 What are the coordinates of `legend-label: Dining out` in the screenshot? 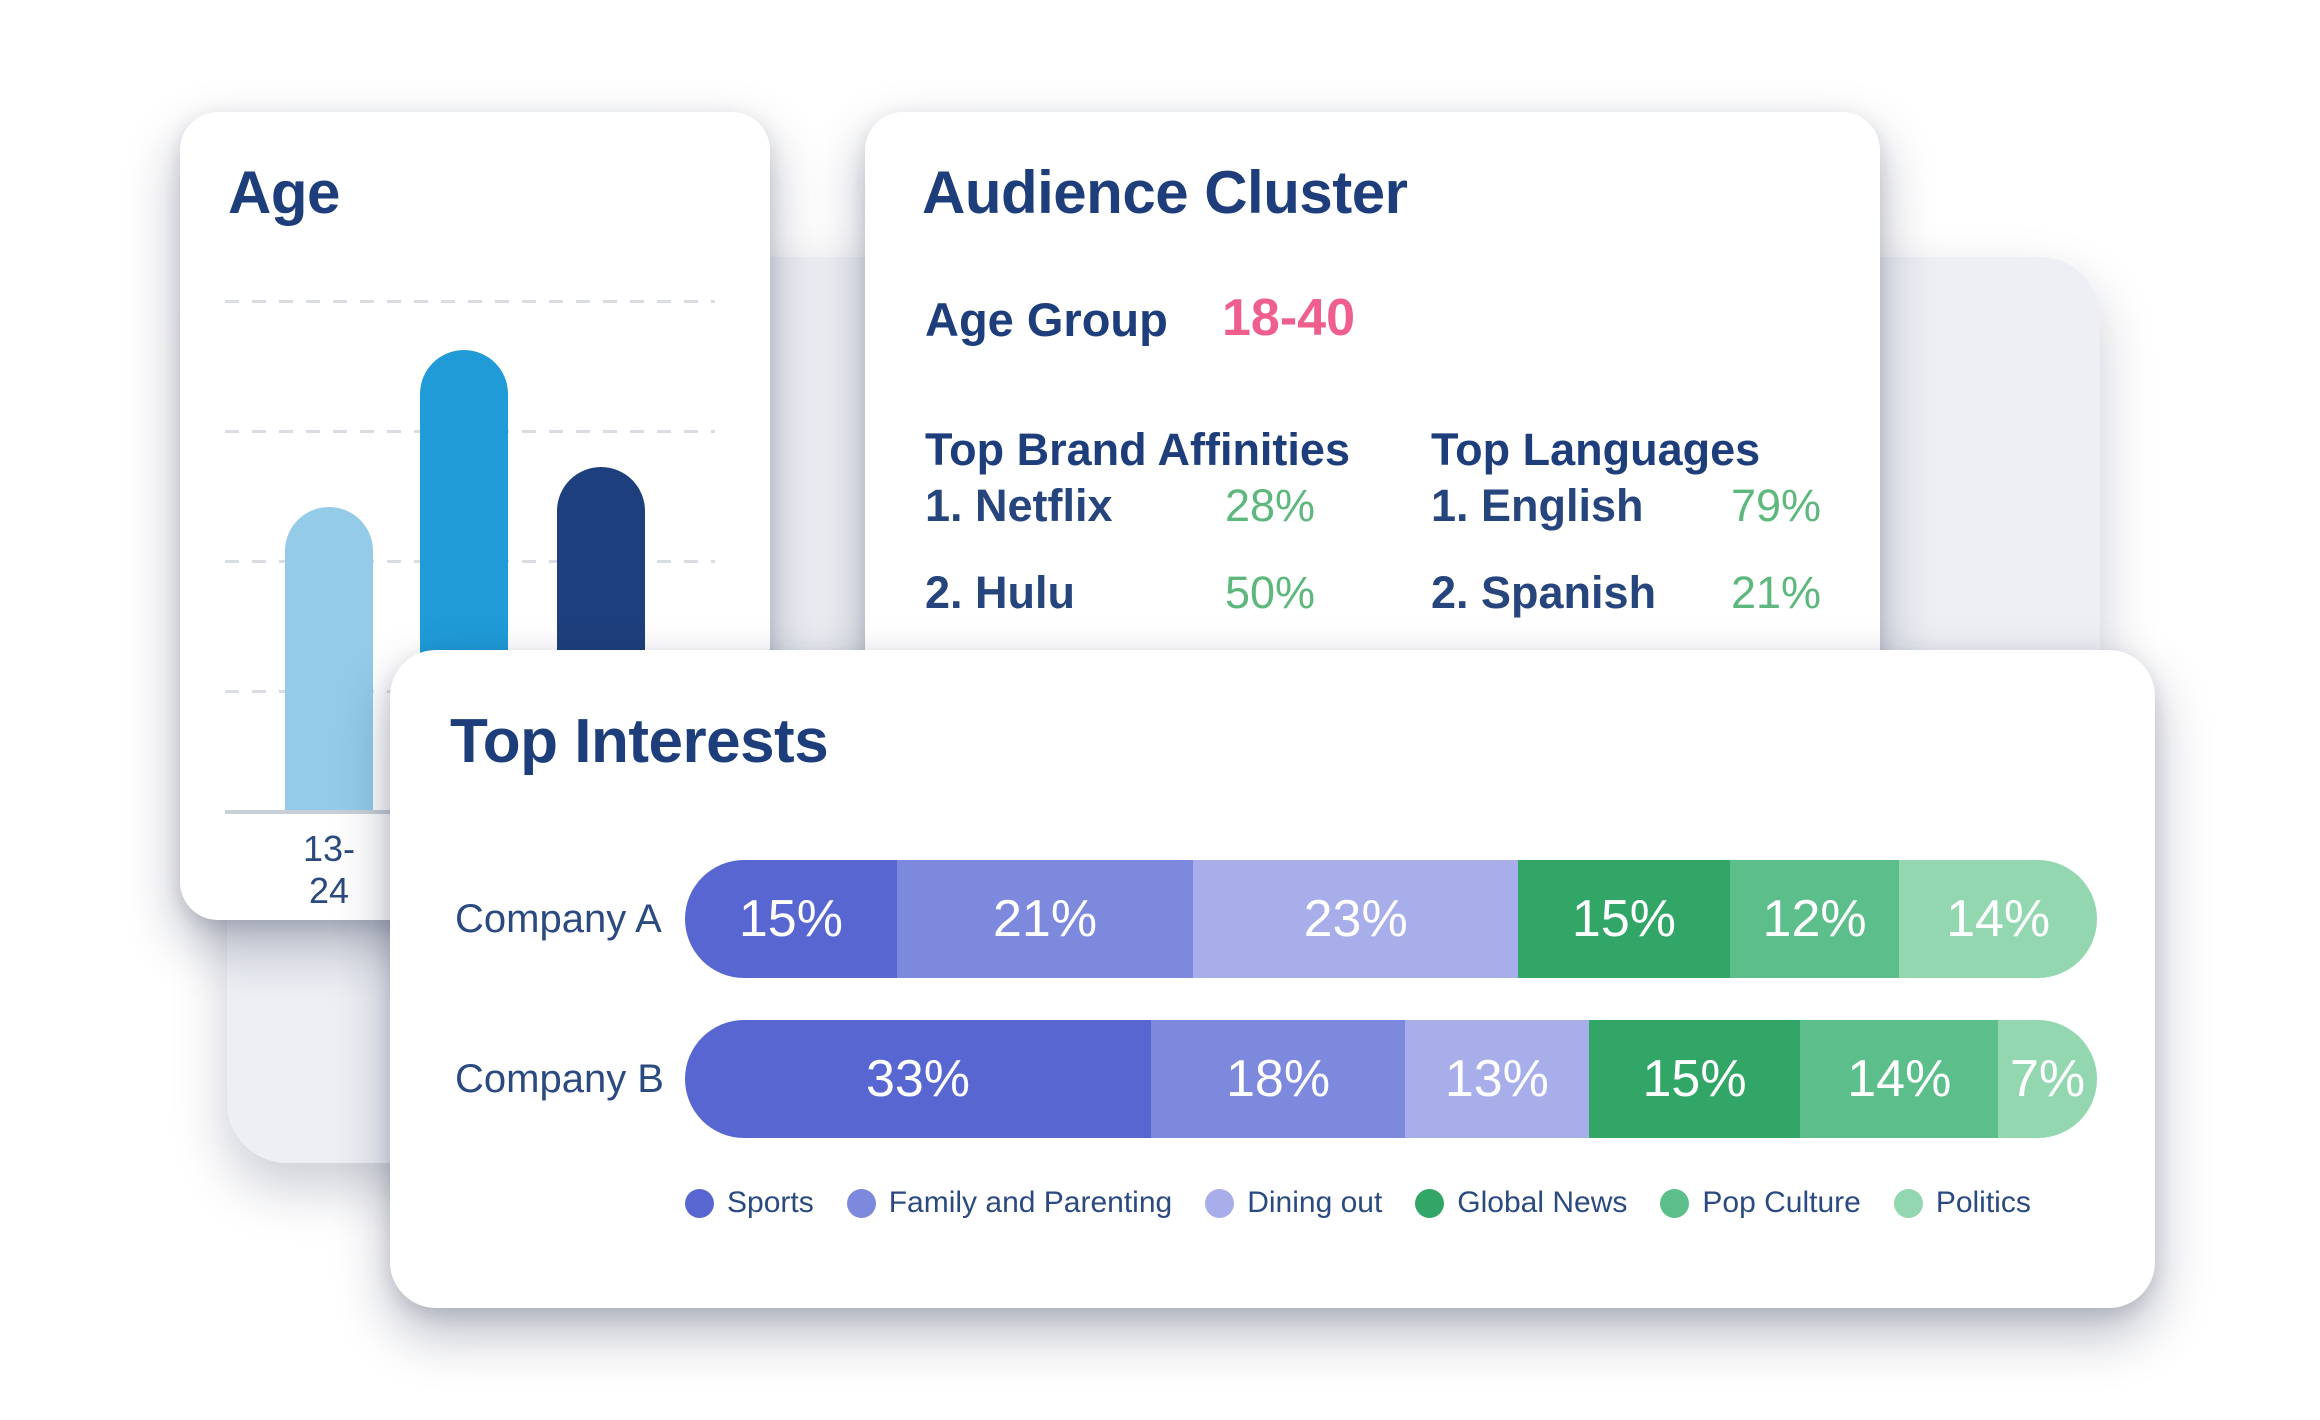 It's located at (1315, 1202).